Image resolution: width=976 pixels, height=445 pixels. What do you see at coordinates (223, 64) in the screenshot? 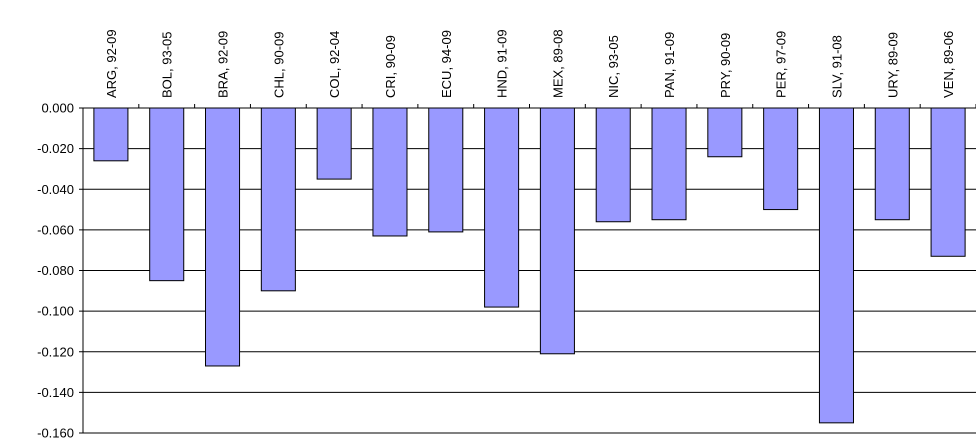
I see `category-label: BRA, 92-09` at bounding box center [223, 64].